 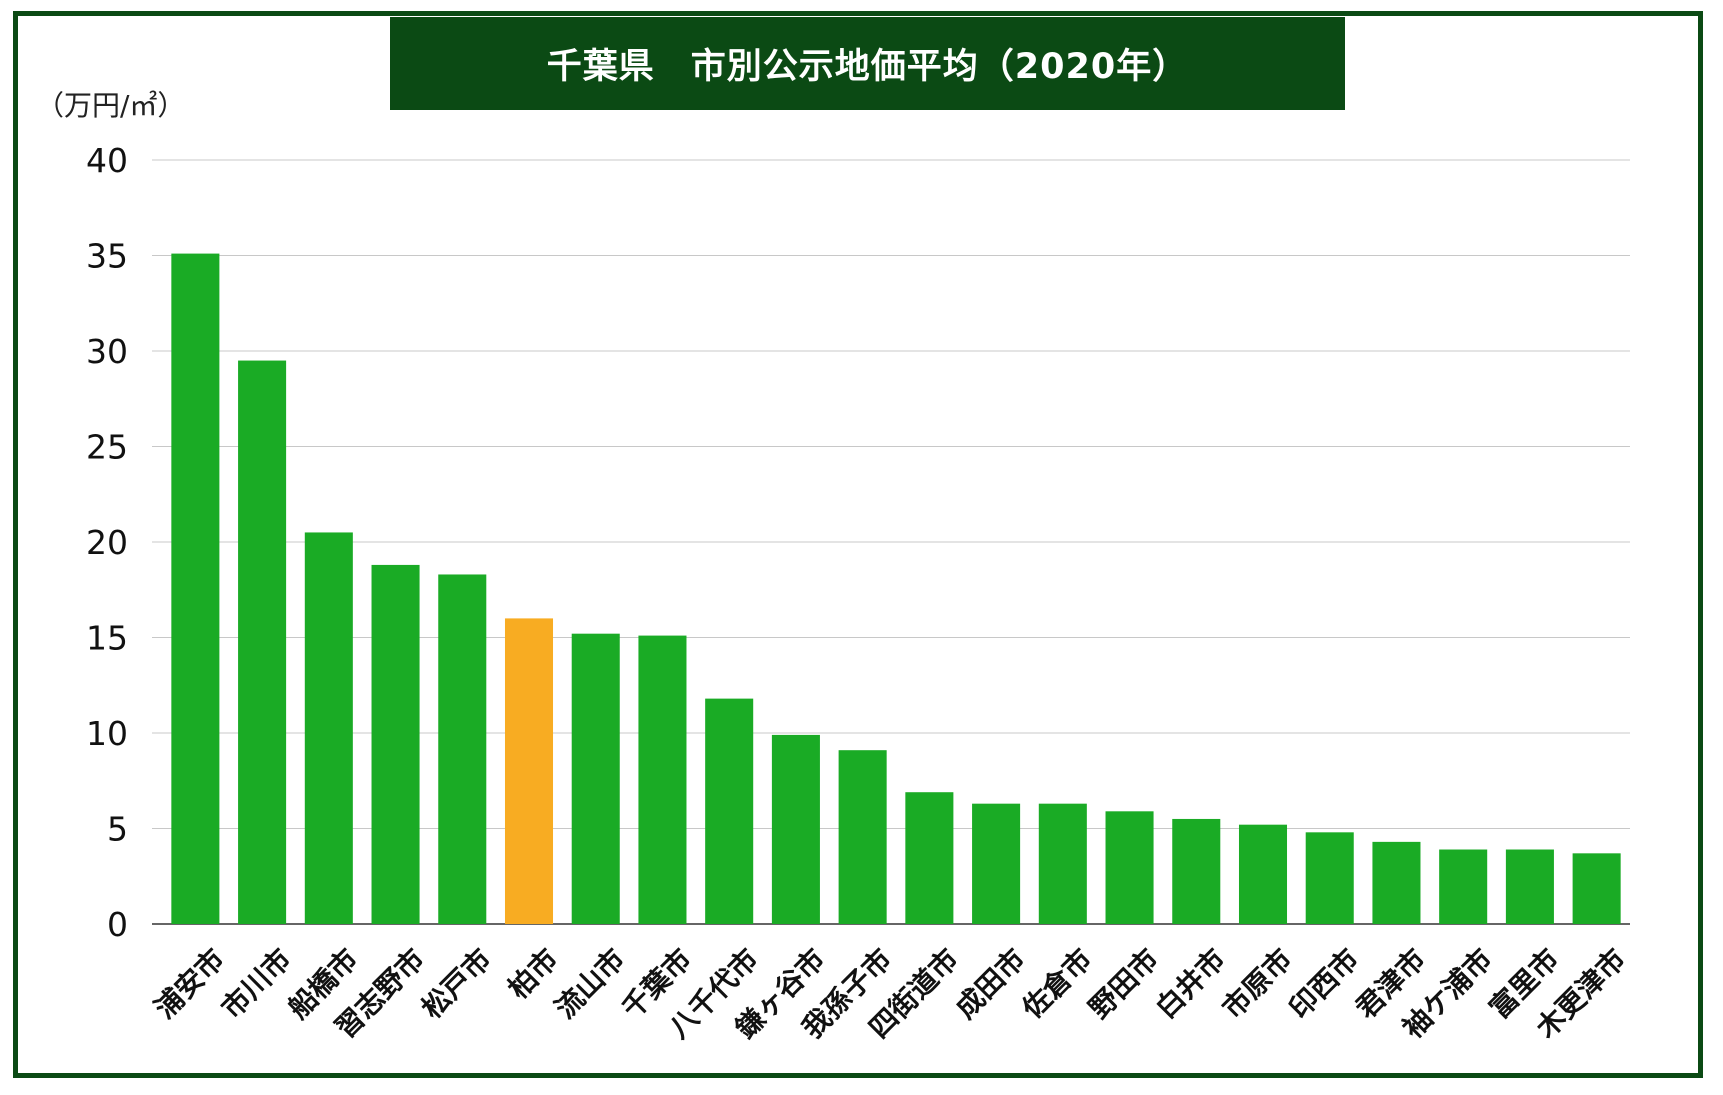 What do you see at coordinates (1056, 983) in the screenshot?
I see `x-tick-label: 佐倉市` at bounding box center [1056, 983].